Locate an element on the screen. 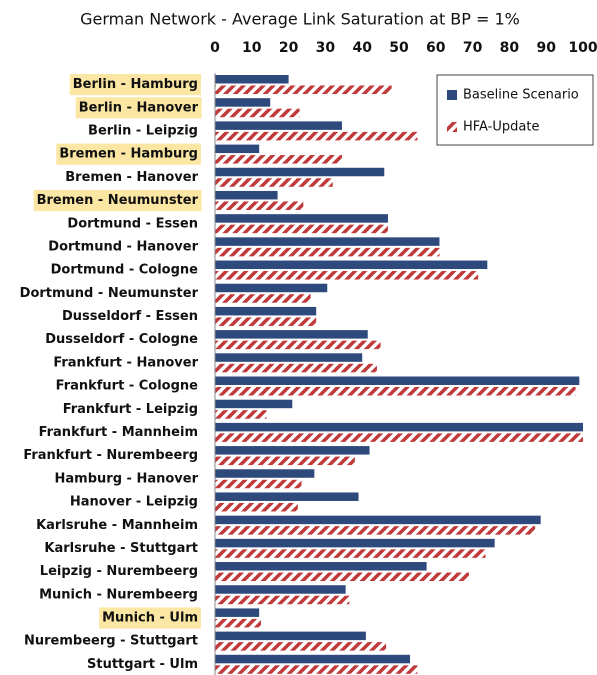  y-tick-label: Nurembeerg - Stuttgart is located at coordinates (111, 641).